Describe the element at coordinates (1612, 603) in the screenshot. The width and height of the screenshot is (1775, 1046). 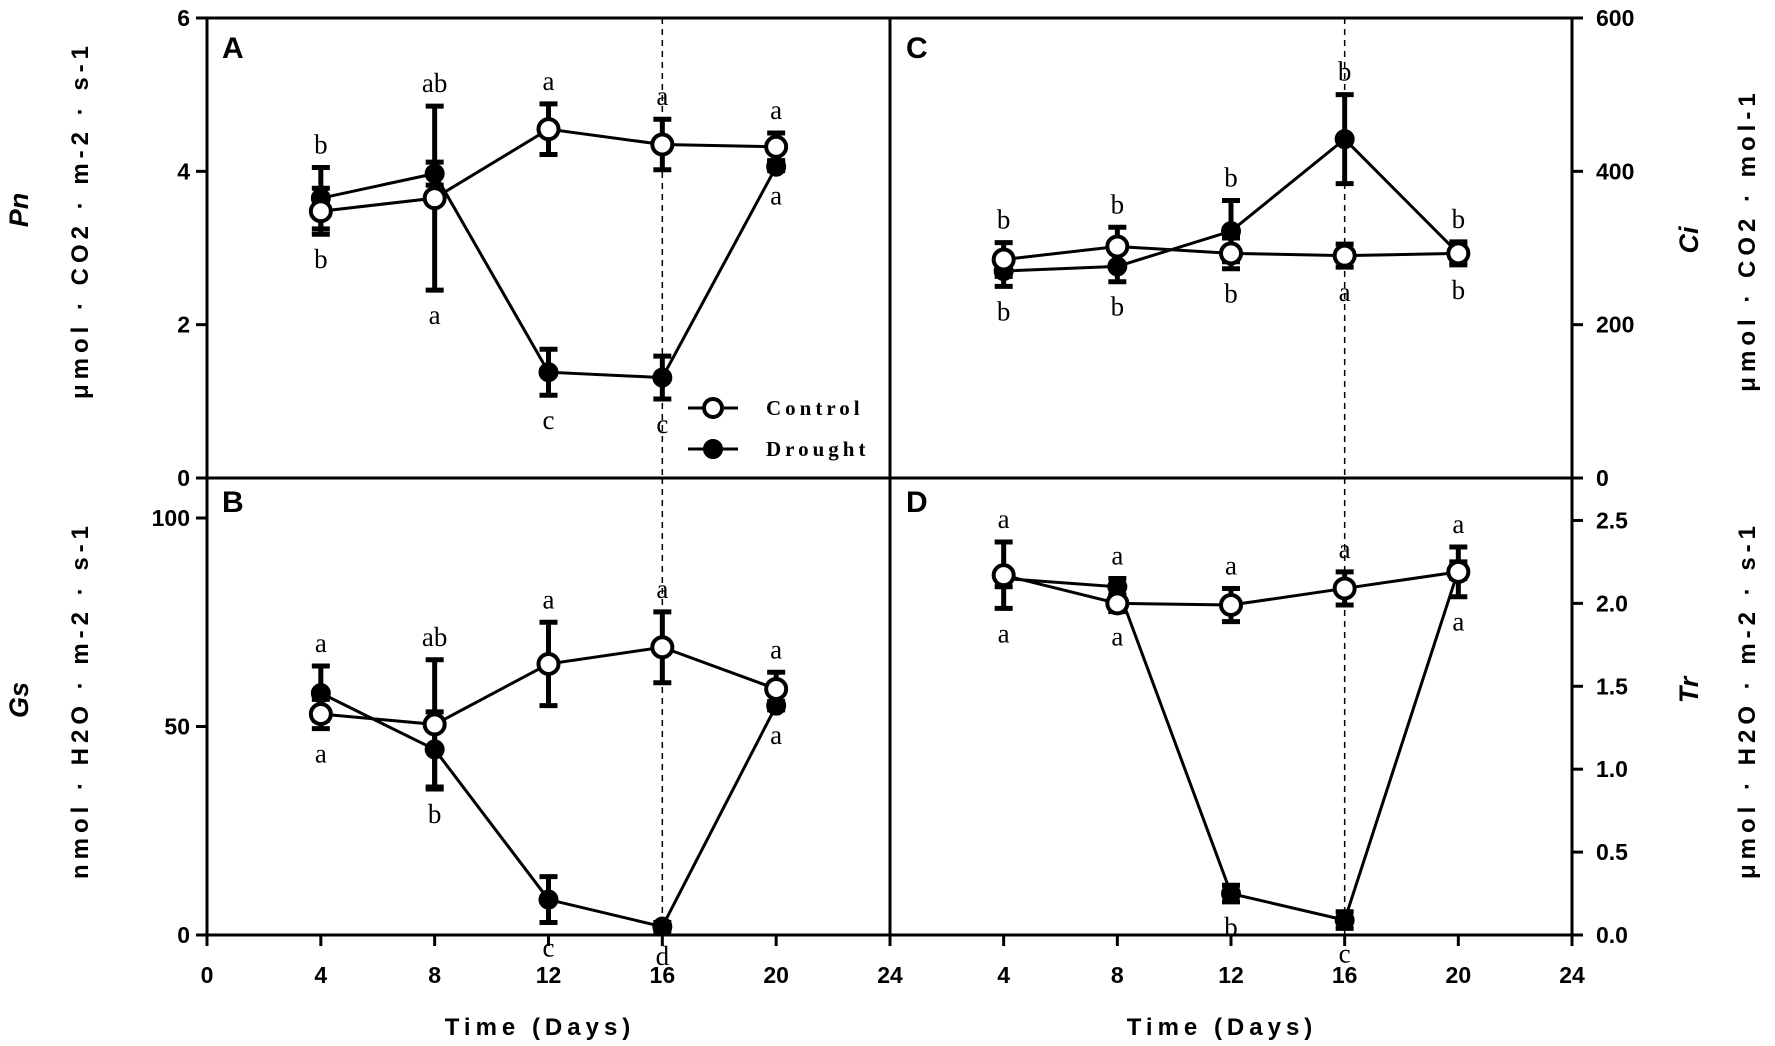
I see `y-tick-label-d: 2.0` at that location.